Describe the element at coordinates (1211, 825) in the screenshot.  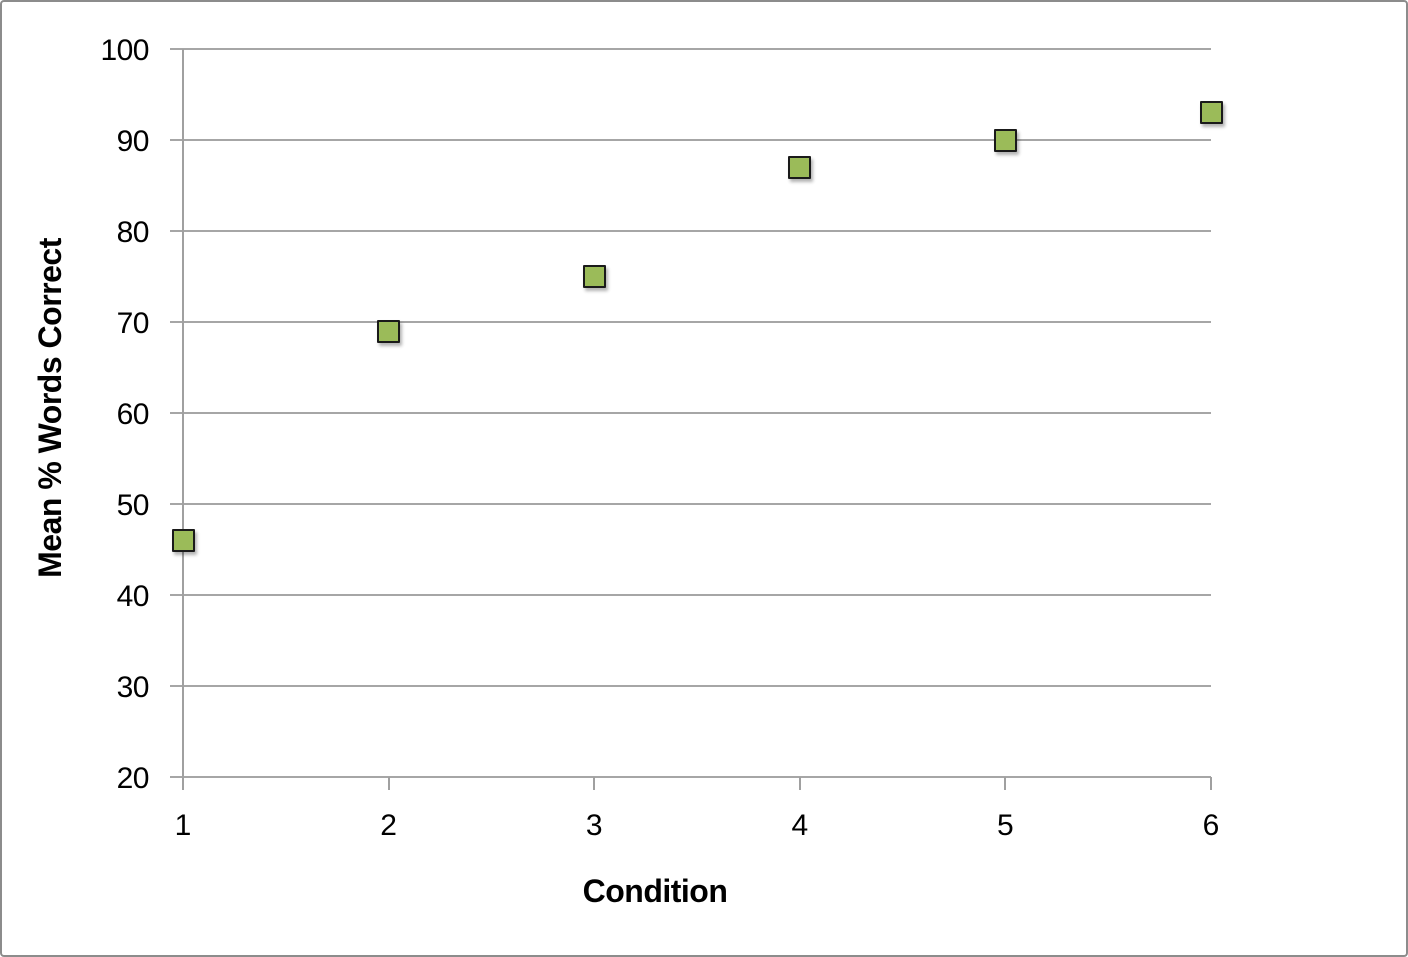
I see `x-tick-label: 6` at that location.